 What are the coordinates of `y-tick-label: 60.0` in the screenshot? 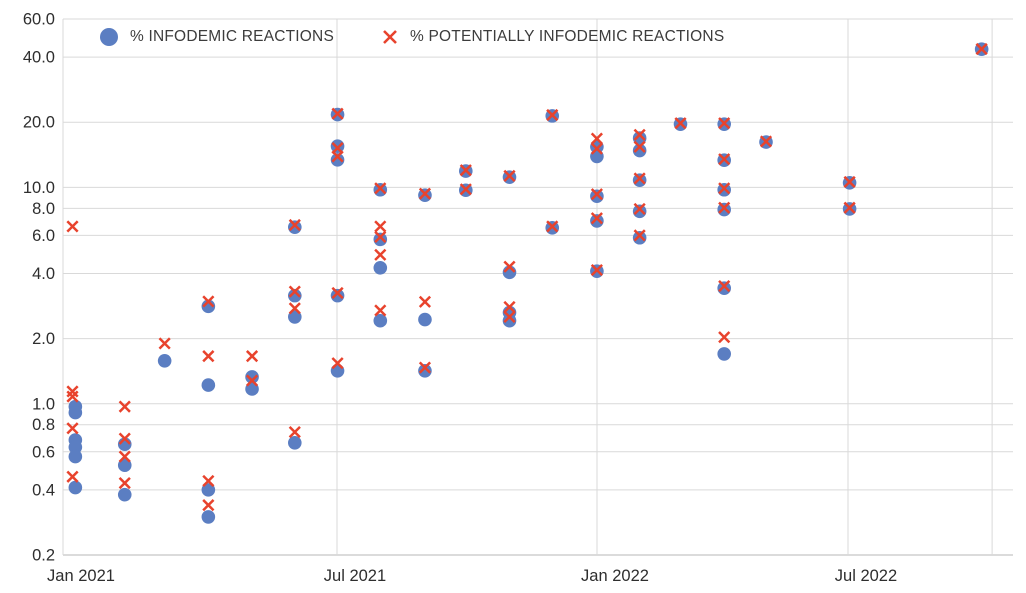 It's located at (39, 20).